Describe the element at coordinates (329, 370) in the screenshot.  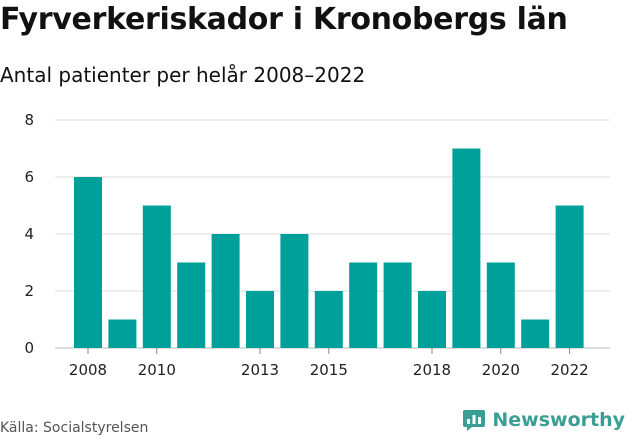
I see `x-tick-label: 2015` at that location.